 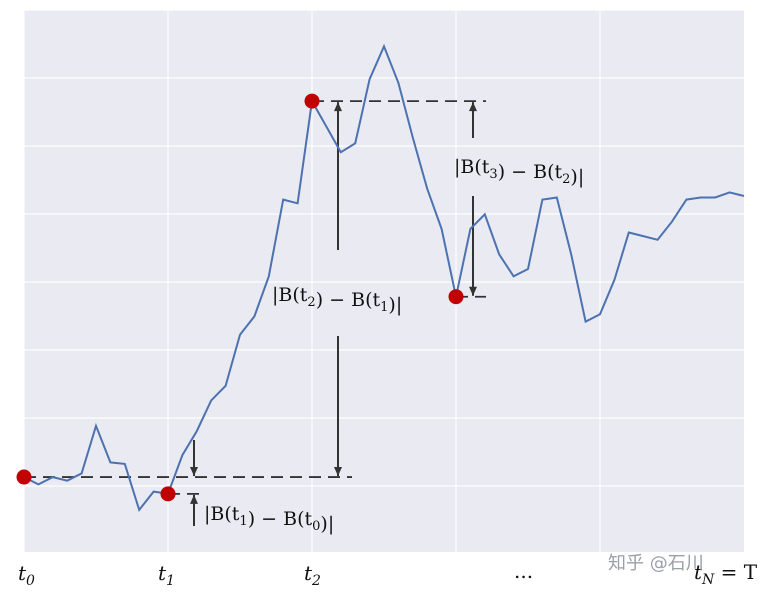 I want to click on arrow-d2-down, so click(x=338, y=406).